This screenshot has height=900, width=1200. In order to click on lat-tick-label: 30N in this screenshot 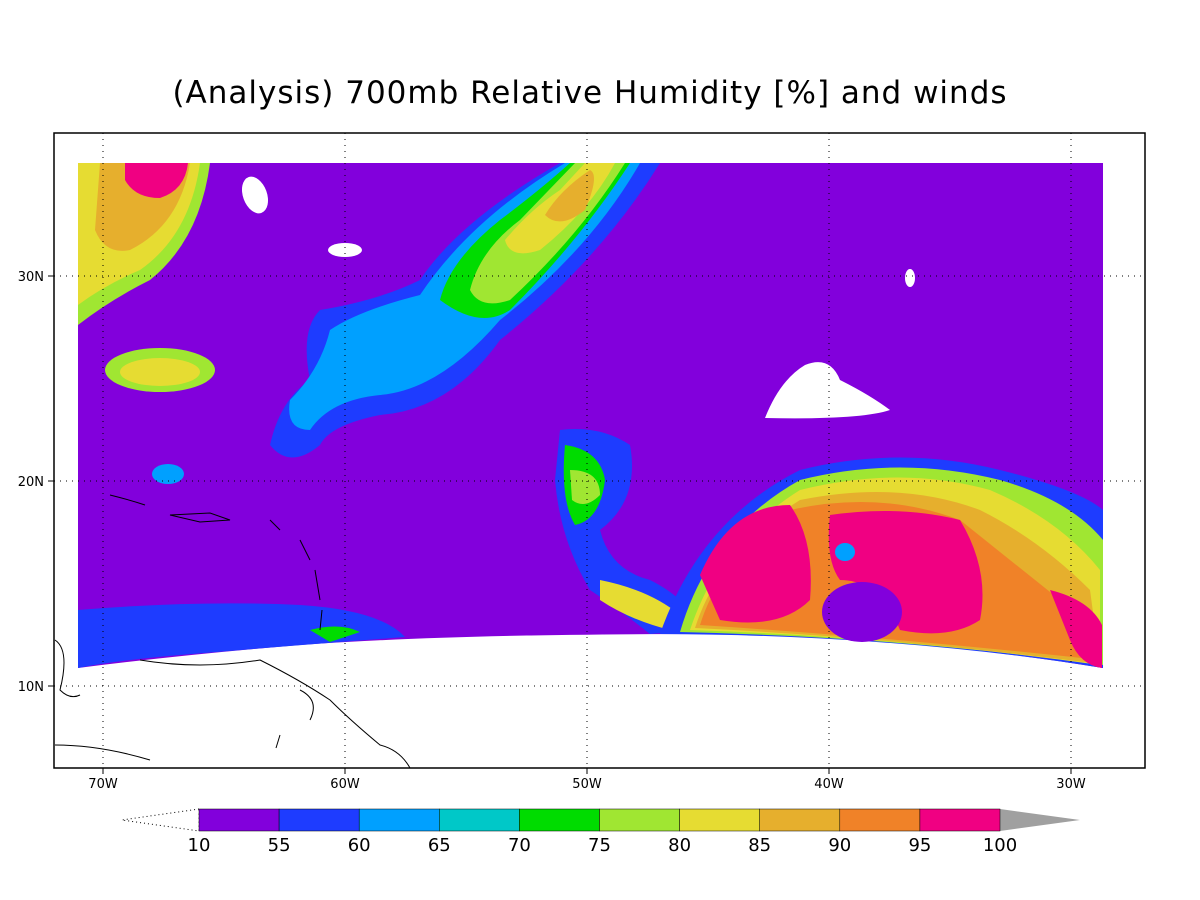, I will do `click(31, 277)`.